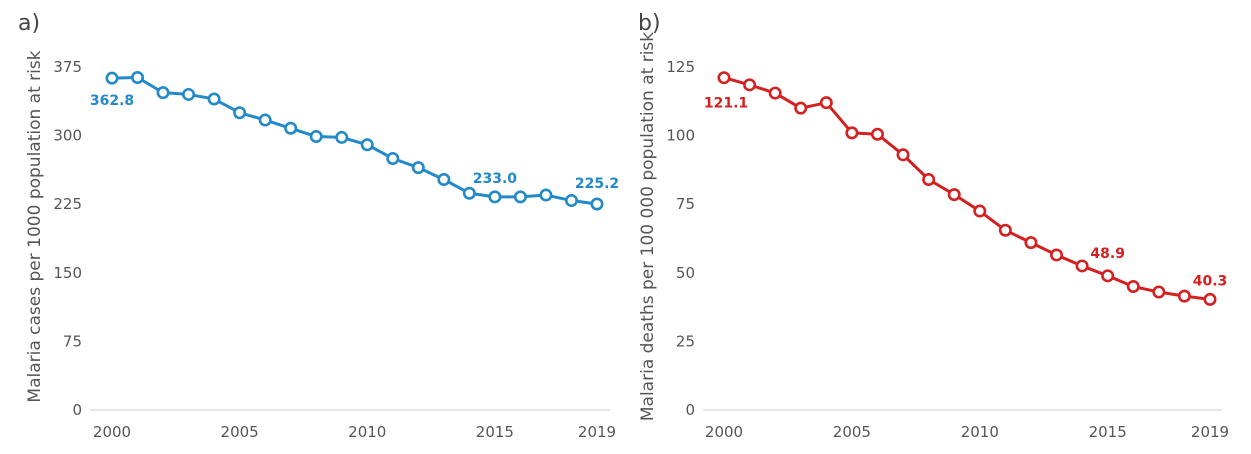 Image resolution: width=1251 pixels, height=454 pixels. Describe the element at coordinates (1107, 254) in the screenshot. I see `data-label: 48.9` at that location.